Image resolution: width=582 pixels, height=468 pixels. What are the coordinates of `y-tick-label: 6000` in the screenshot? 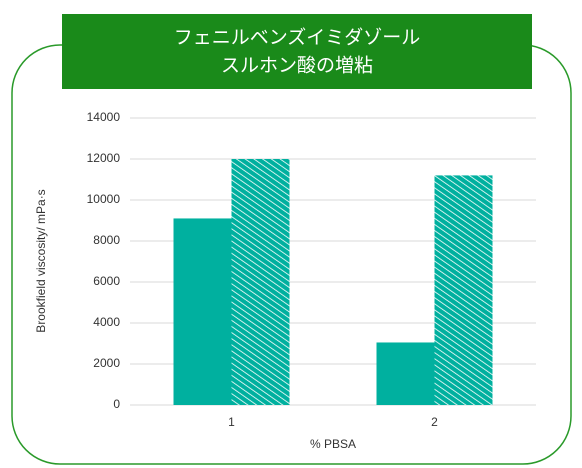 It's located at (106, 281).